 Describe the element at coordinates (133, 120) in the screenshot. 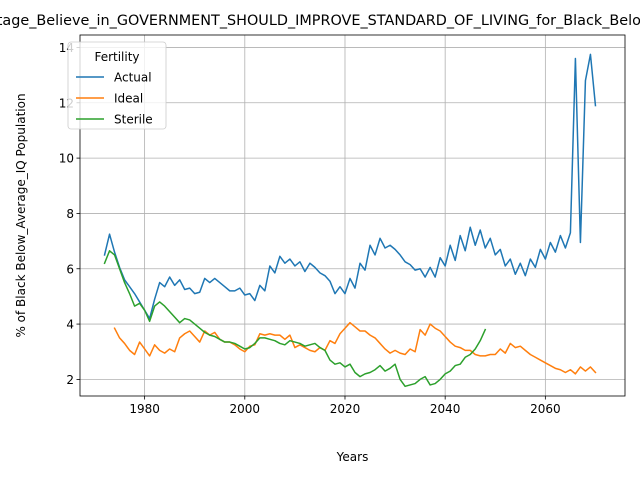

I see `legend-label-sterile: Sterile` at that location.